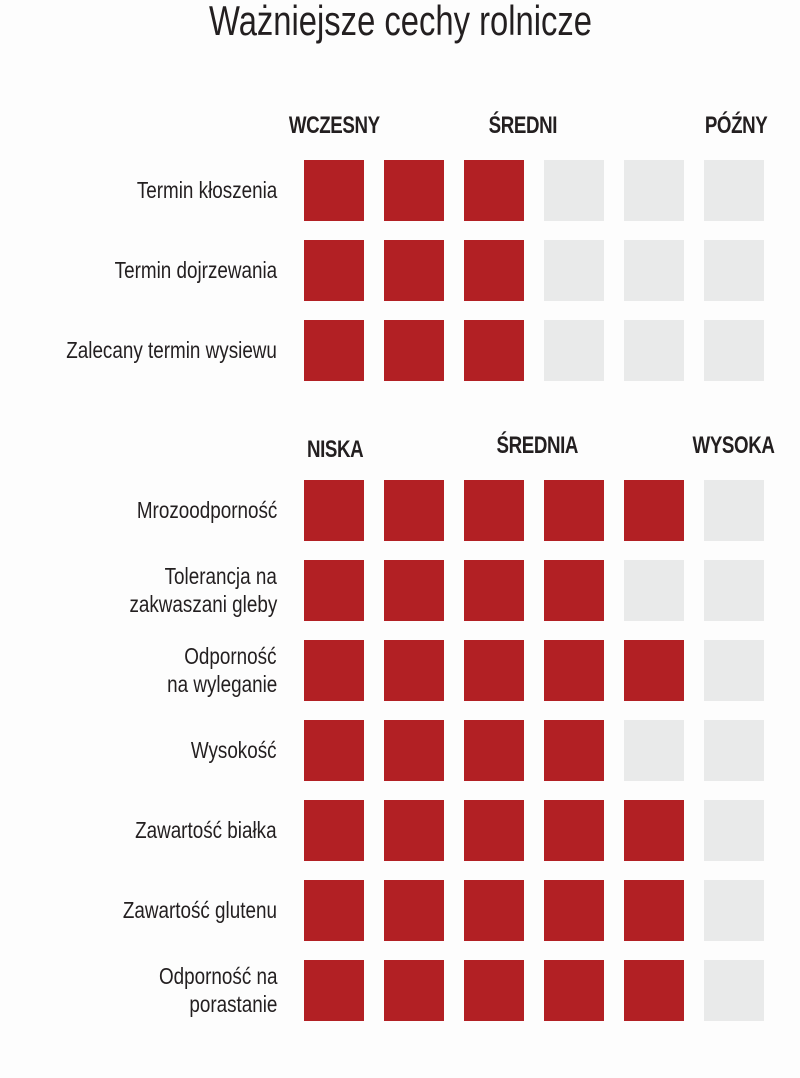 This screenshot has width=800, height=1078. Describe the element at coordinates (221, 684) in the screenshot. I see `row-label-line: na wyleganie` at that location.